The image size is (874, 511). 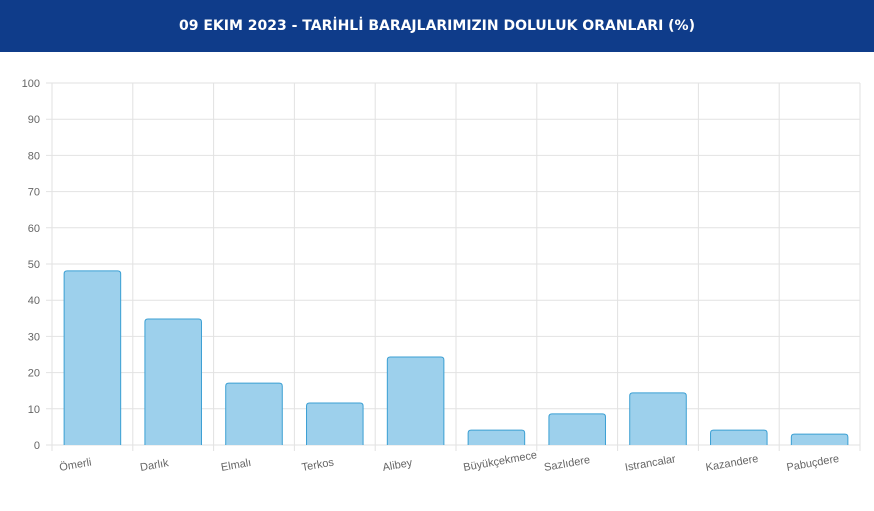 I want to click on y-tick-label: 100, so click(x=31, y=84).